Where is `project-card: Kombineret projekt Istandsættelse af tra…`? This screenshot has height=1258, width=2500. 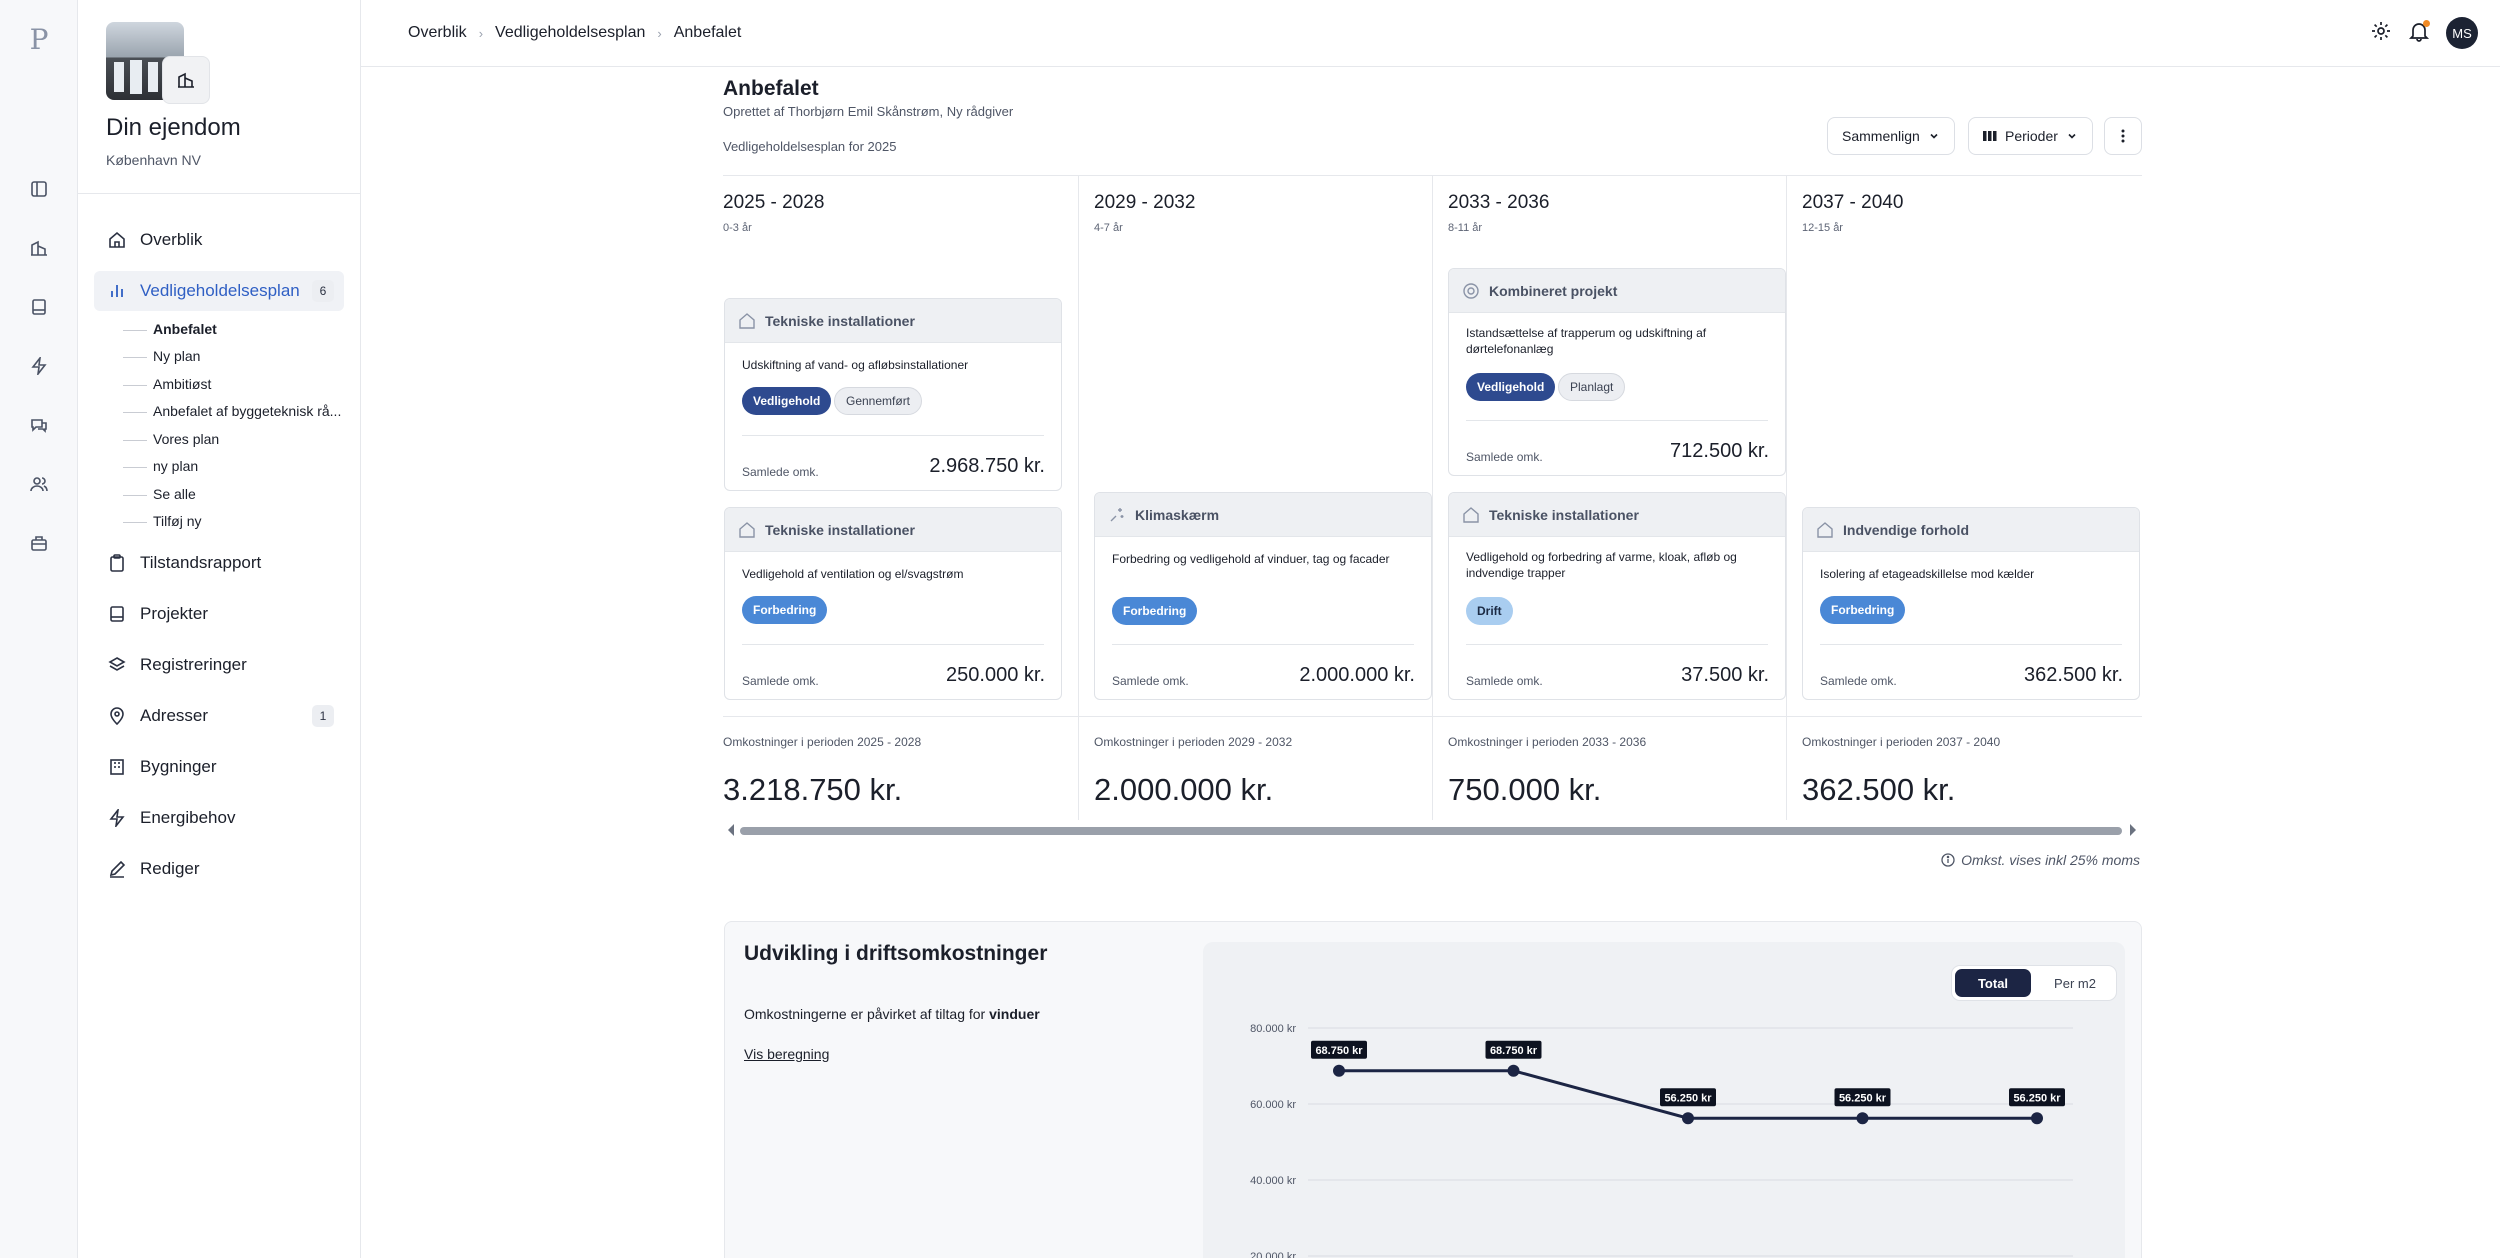
project-card: Kombineret projekt Istandsættelse af tra… is located at coordinates (1617, 372).